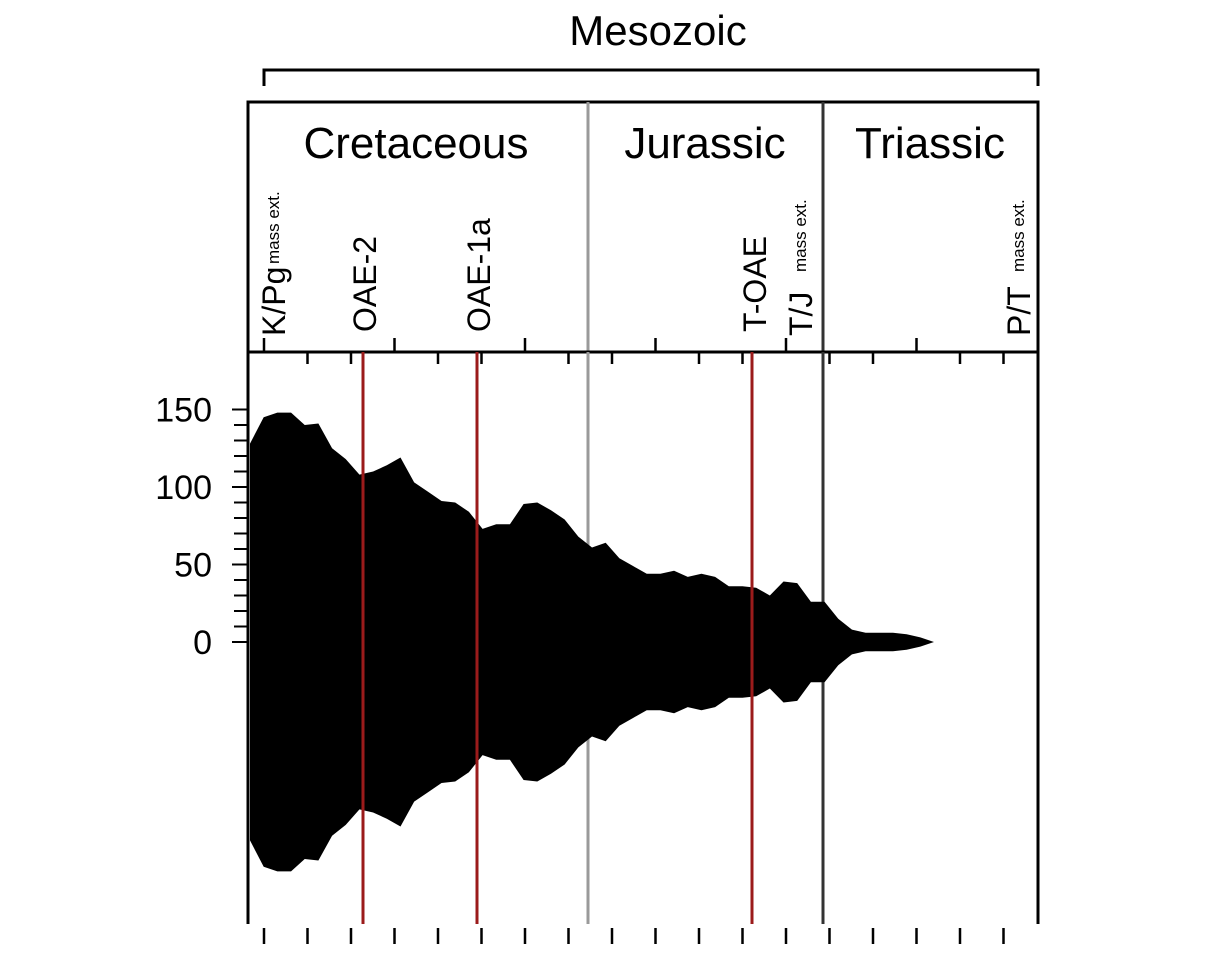 This screenshot has height=970, width=1210. What do you see at coordinates (202, 643) in the screenshot?
I see `y-tick-label: 0` at bounding box center [202, 643].